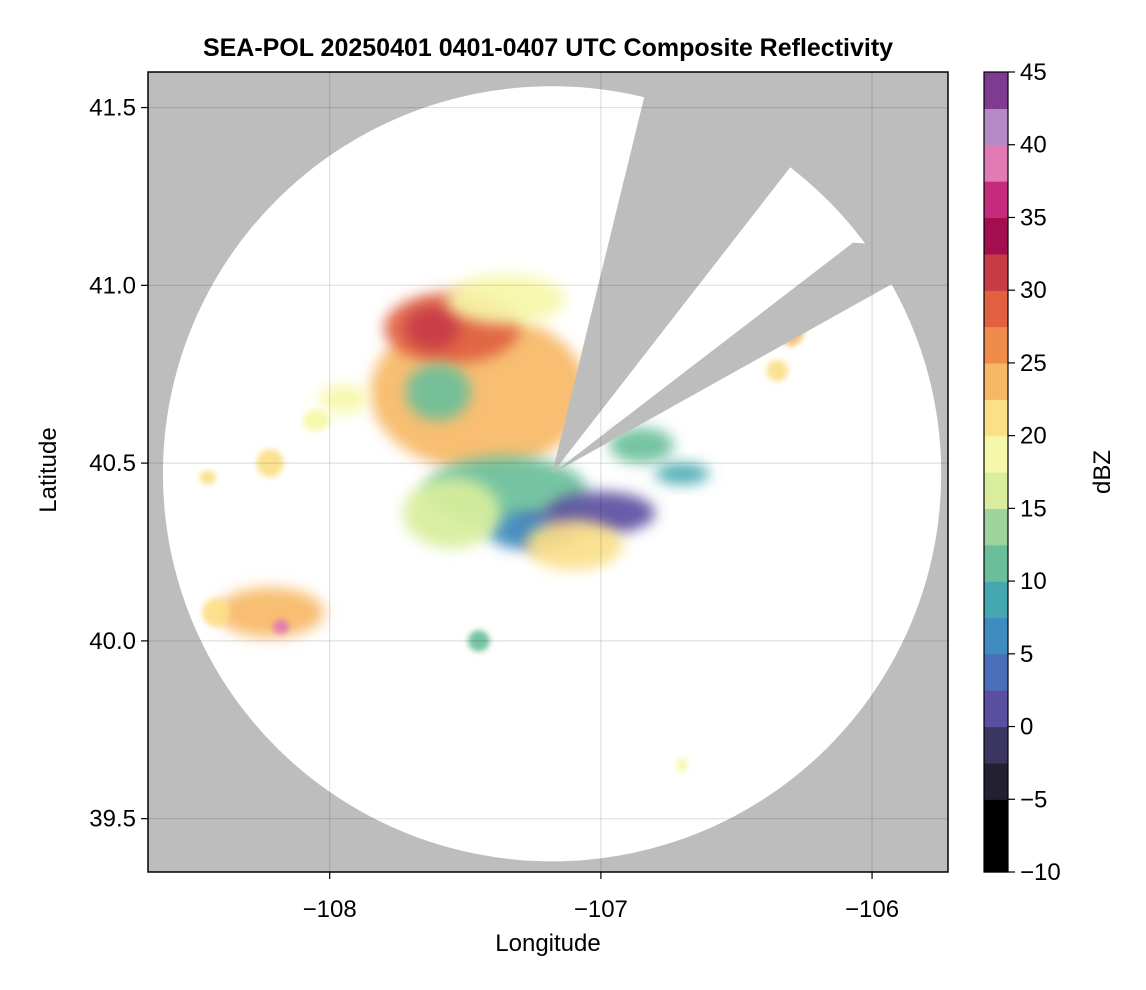 The height and width of the screenshot is (990, 1146). What do you see at coordinates (1033, 217) in the screenshot?
I see `colorbar-tick-label: 35` at bounding box center [1033, 217].